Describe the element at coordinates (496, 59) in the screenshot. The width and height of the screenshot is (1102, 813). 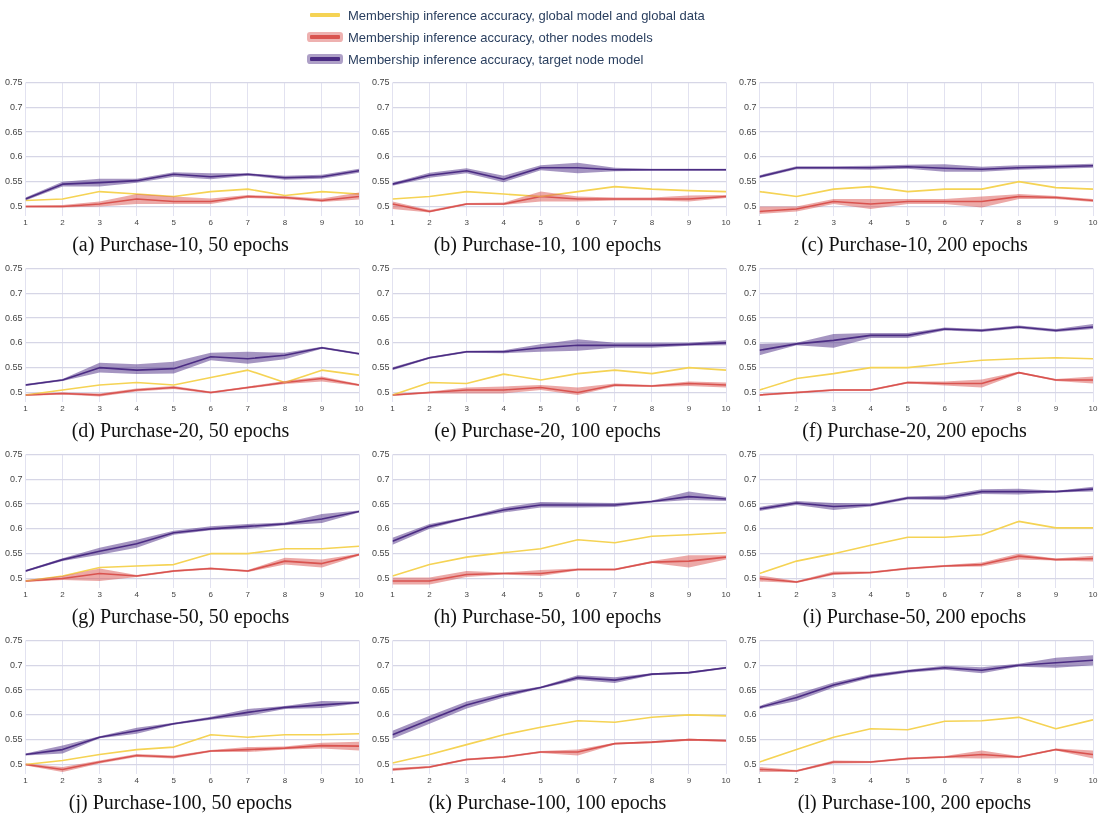
I see `legend-label: Membership inference accuracy, target node model` at that location.